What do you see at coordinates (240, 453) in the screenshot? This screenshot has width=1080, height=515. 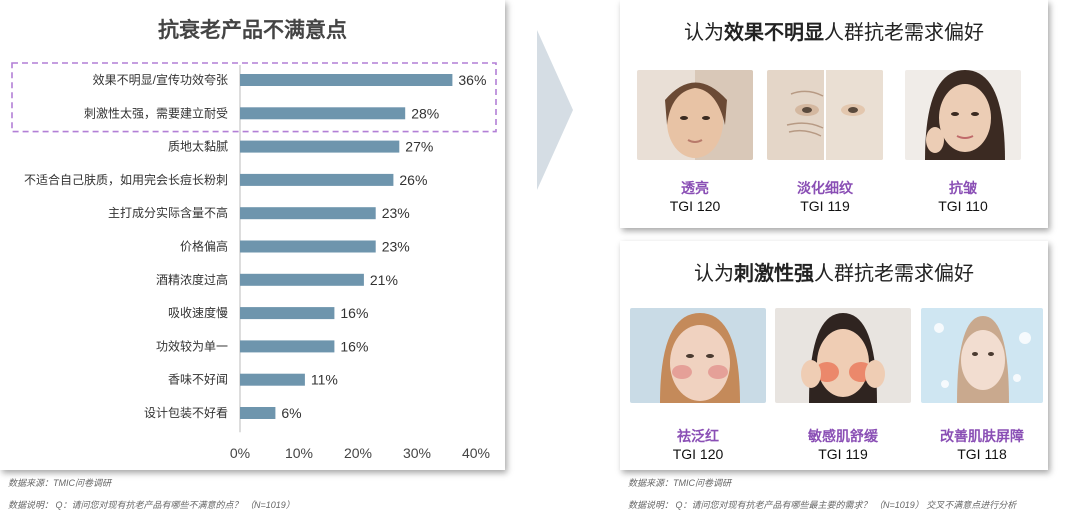 I see `x-tick-label: 0%` at bounding box center [240, 453].